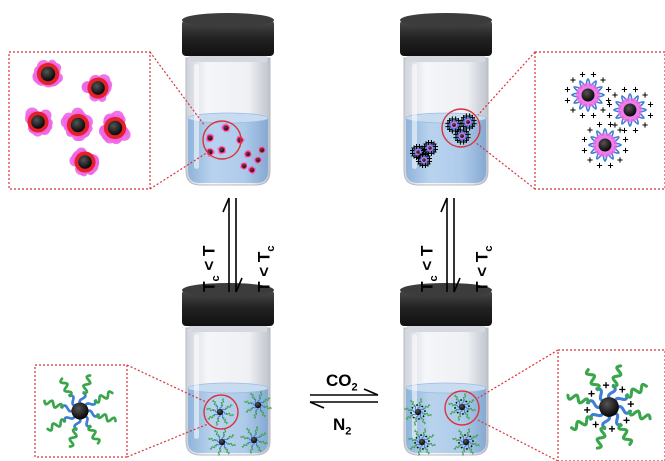 The height and width of the screenshot is (461, 665). I want to click on liquid-surface, so click(228, 388).